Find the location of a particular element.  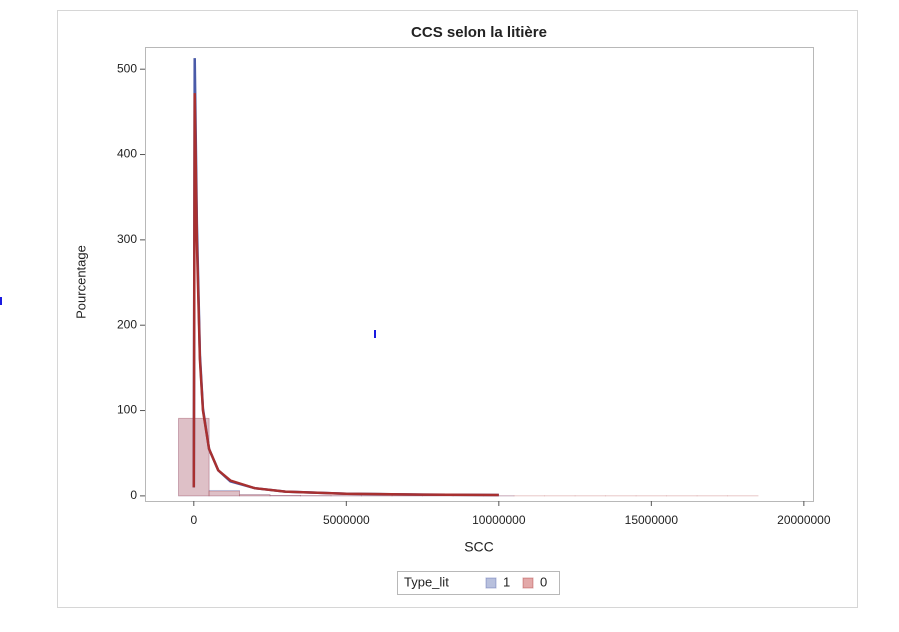

chart-title: CCS selon la litière is located at coordinates (479, 32).